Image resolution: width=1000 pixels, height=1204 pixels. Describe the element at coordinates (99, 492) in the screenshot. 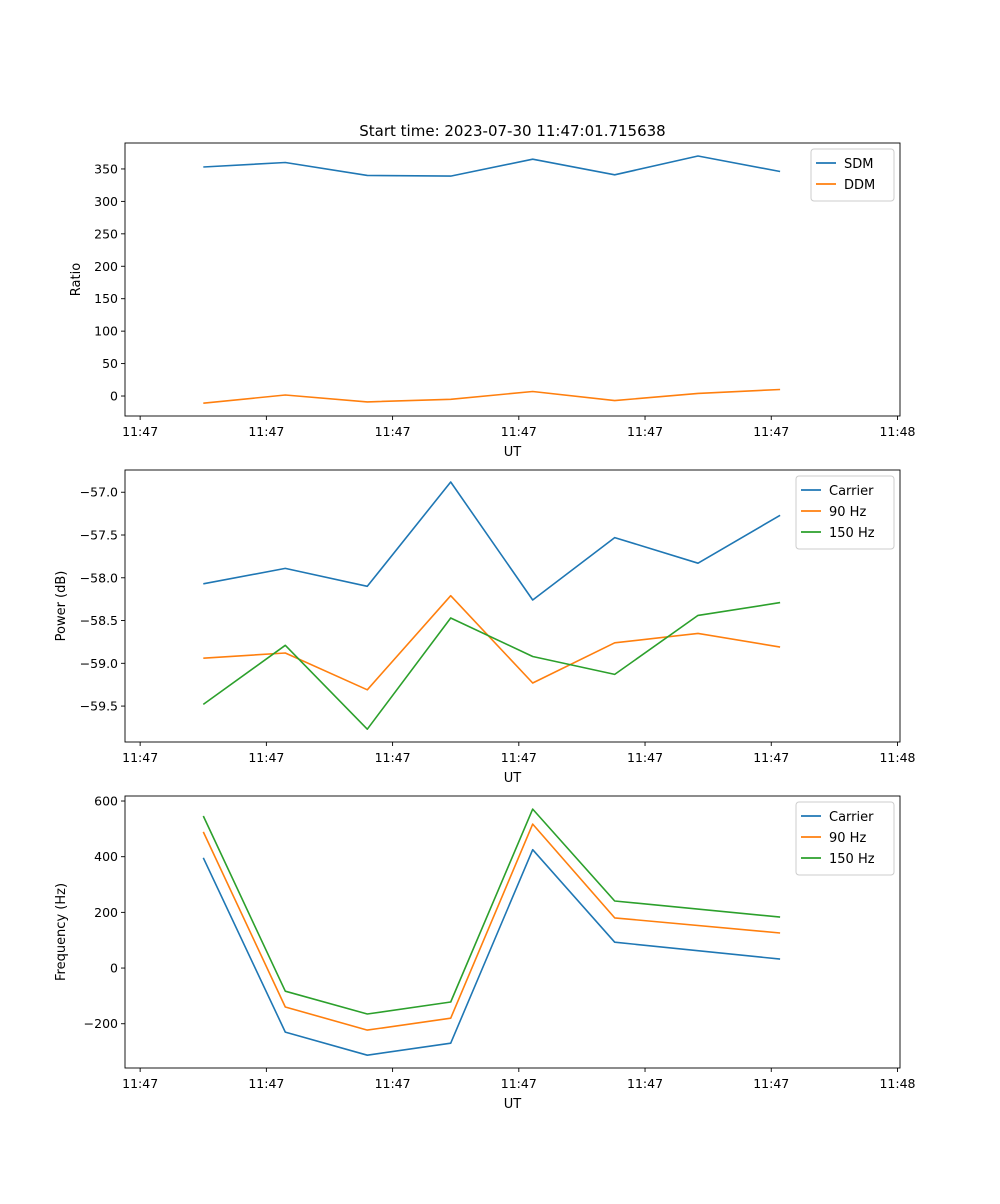

I see `y-tick-label: −57.0` at that location.